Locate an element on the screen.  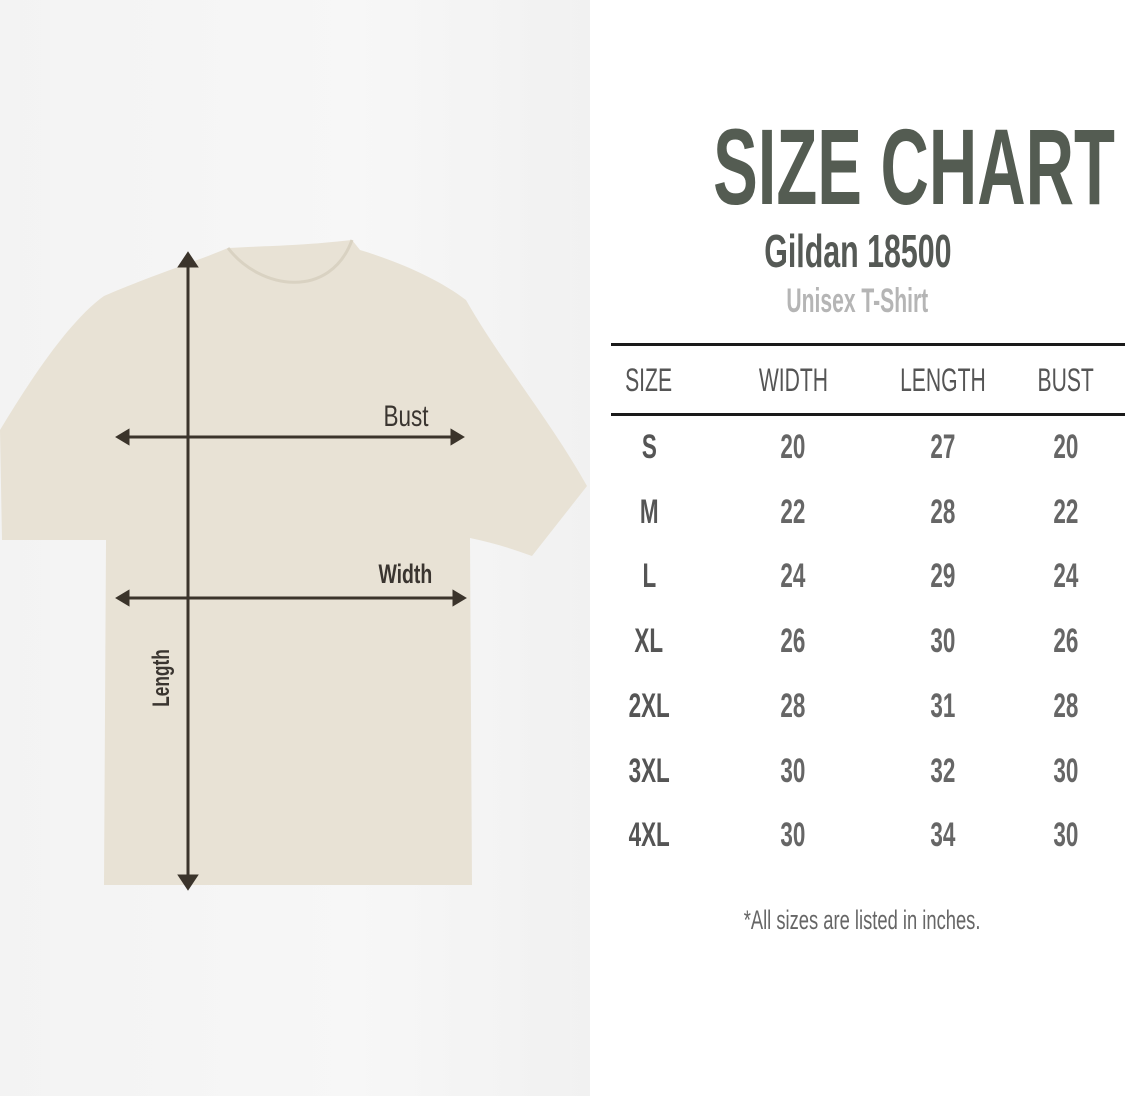
size-cell: 4XL is located at coordinates (649, 835).